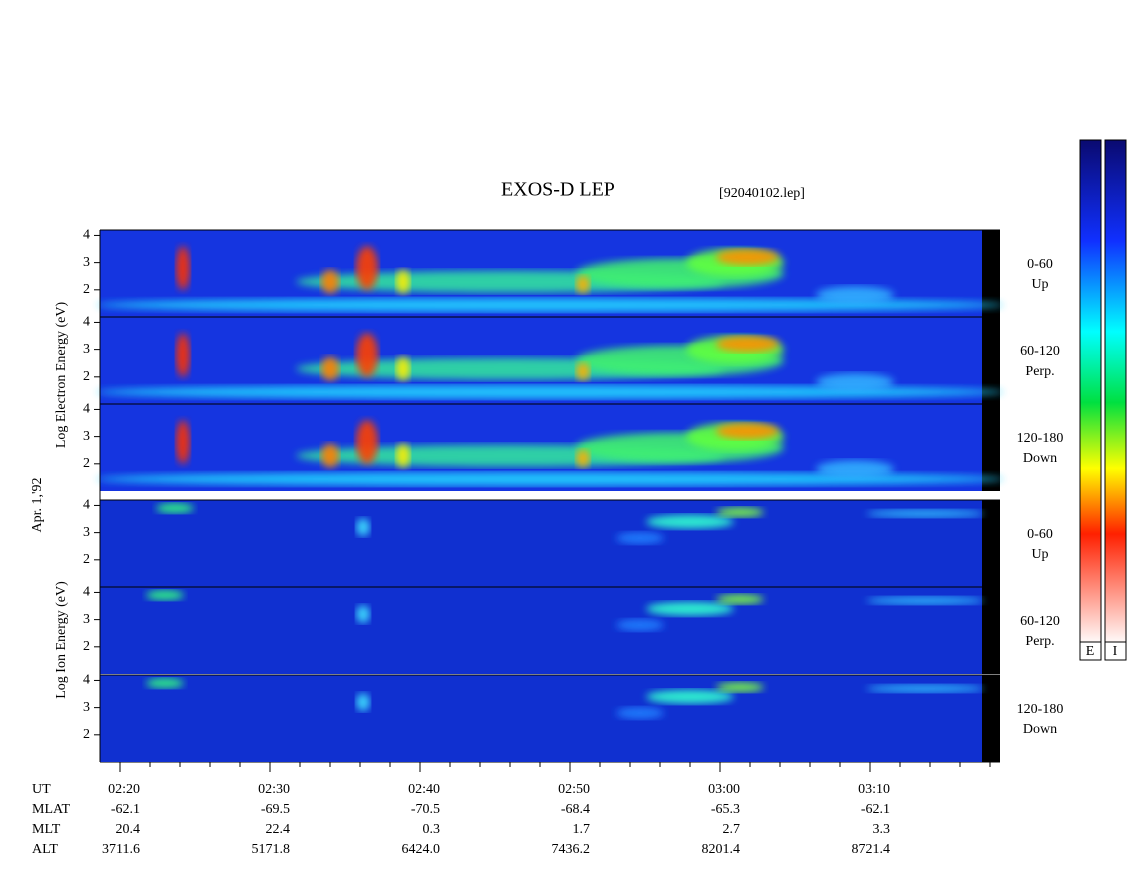 Image resolution: width=1130 pixels, height=880 pixels. I want to click on colorbar-label: E, so click(1090, 651).